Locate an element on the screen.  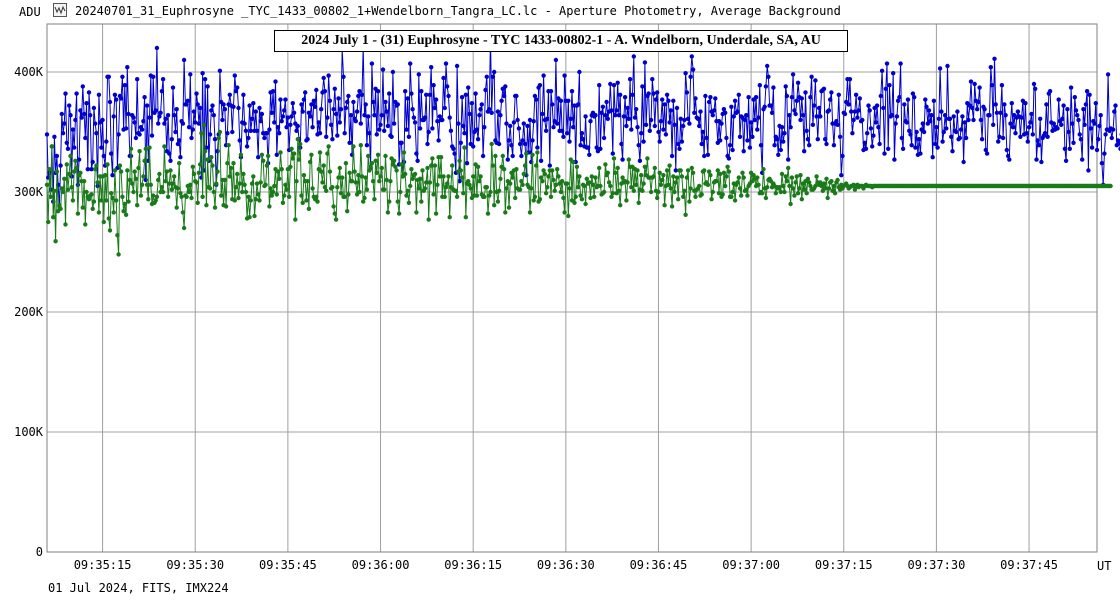
x-tick-label: 09:36:30 is located at coordinates (566, 565).